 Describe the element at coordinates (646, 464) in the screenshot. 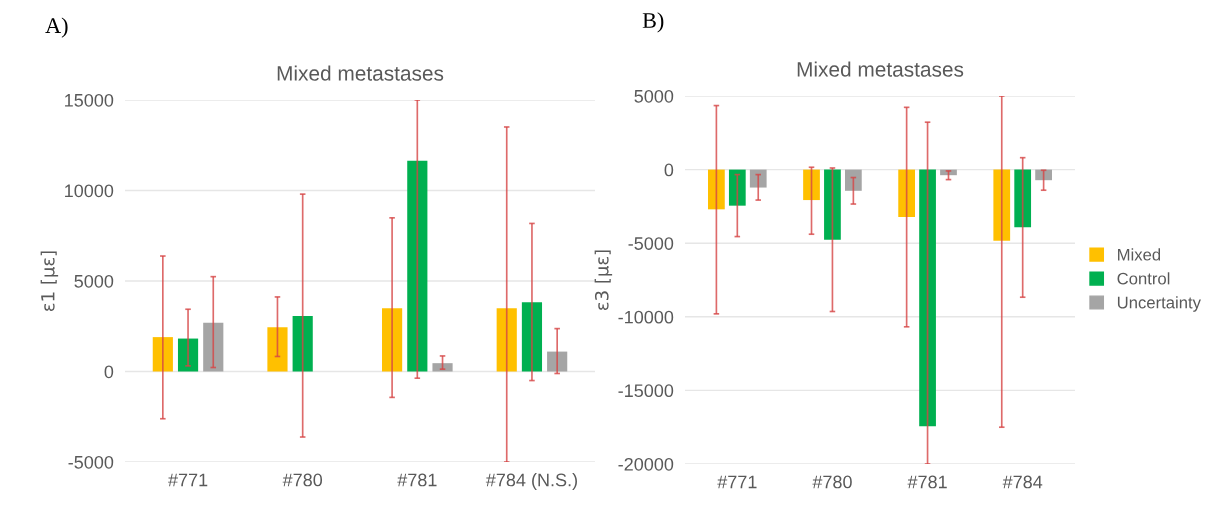

I see `y-tick-label: -20000` at that location.